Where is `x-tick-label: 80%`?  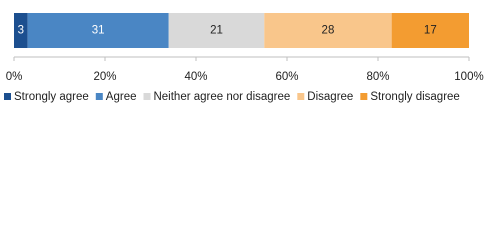 x-tick-label: 80% is located at coordinates (377, 77).